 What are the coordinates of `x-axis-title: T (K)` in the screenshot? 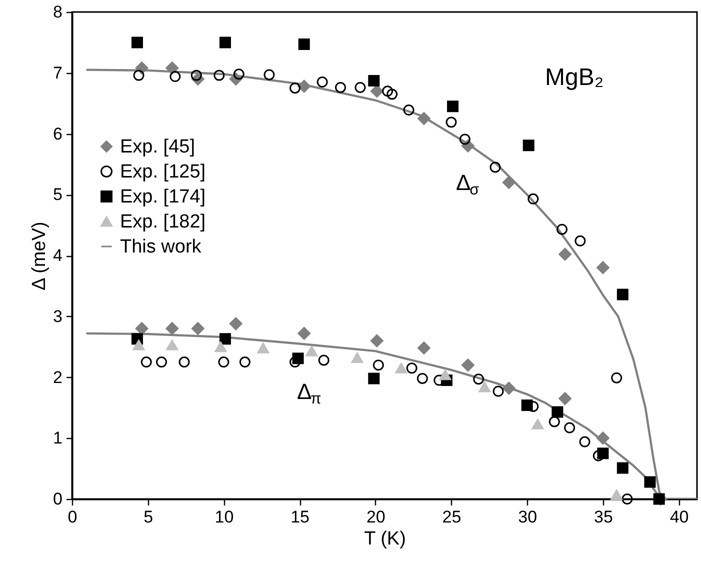 It's located at (385, 539).